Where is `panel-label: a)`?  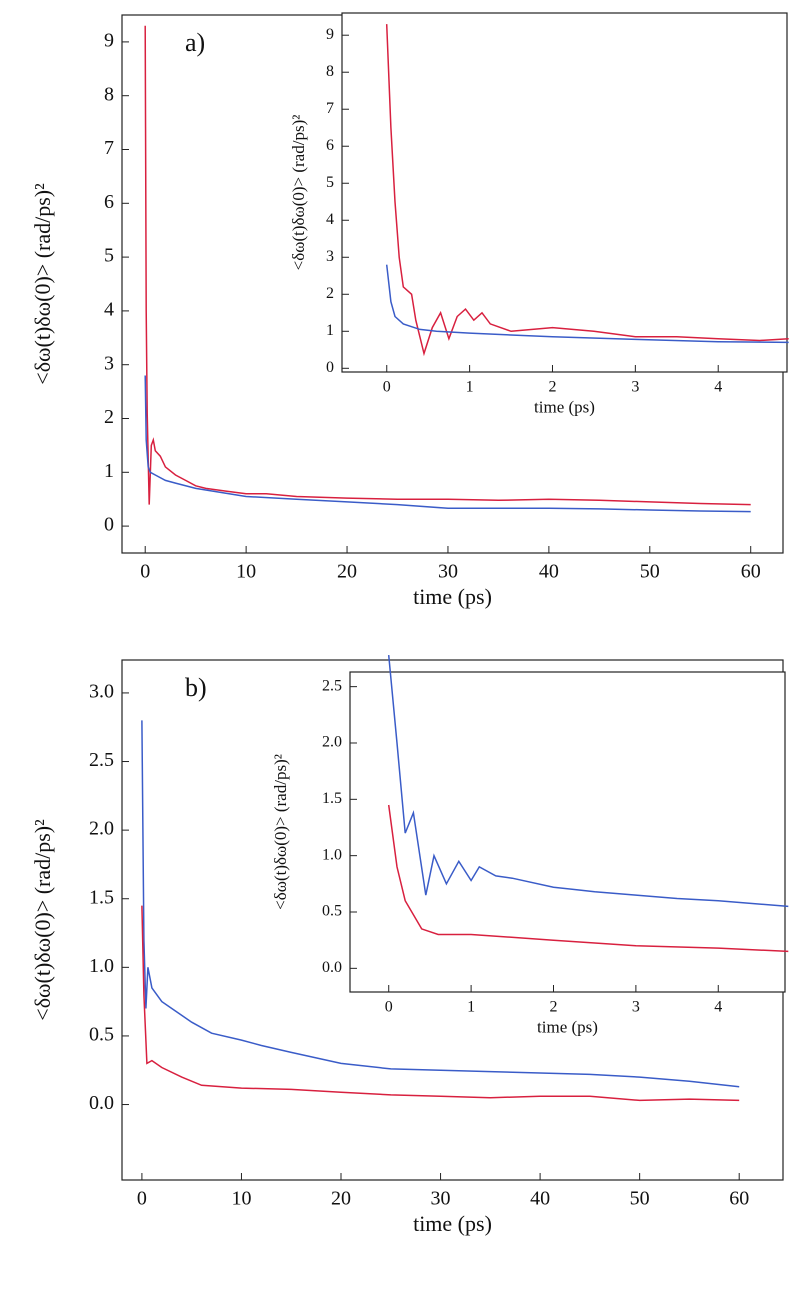
panel-label: a) is located at coordinates (195, 42).